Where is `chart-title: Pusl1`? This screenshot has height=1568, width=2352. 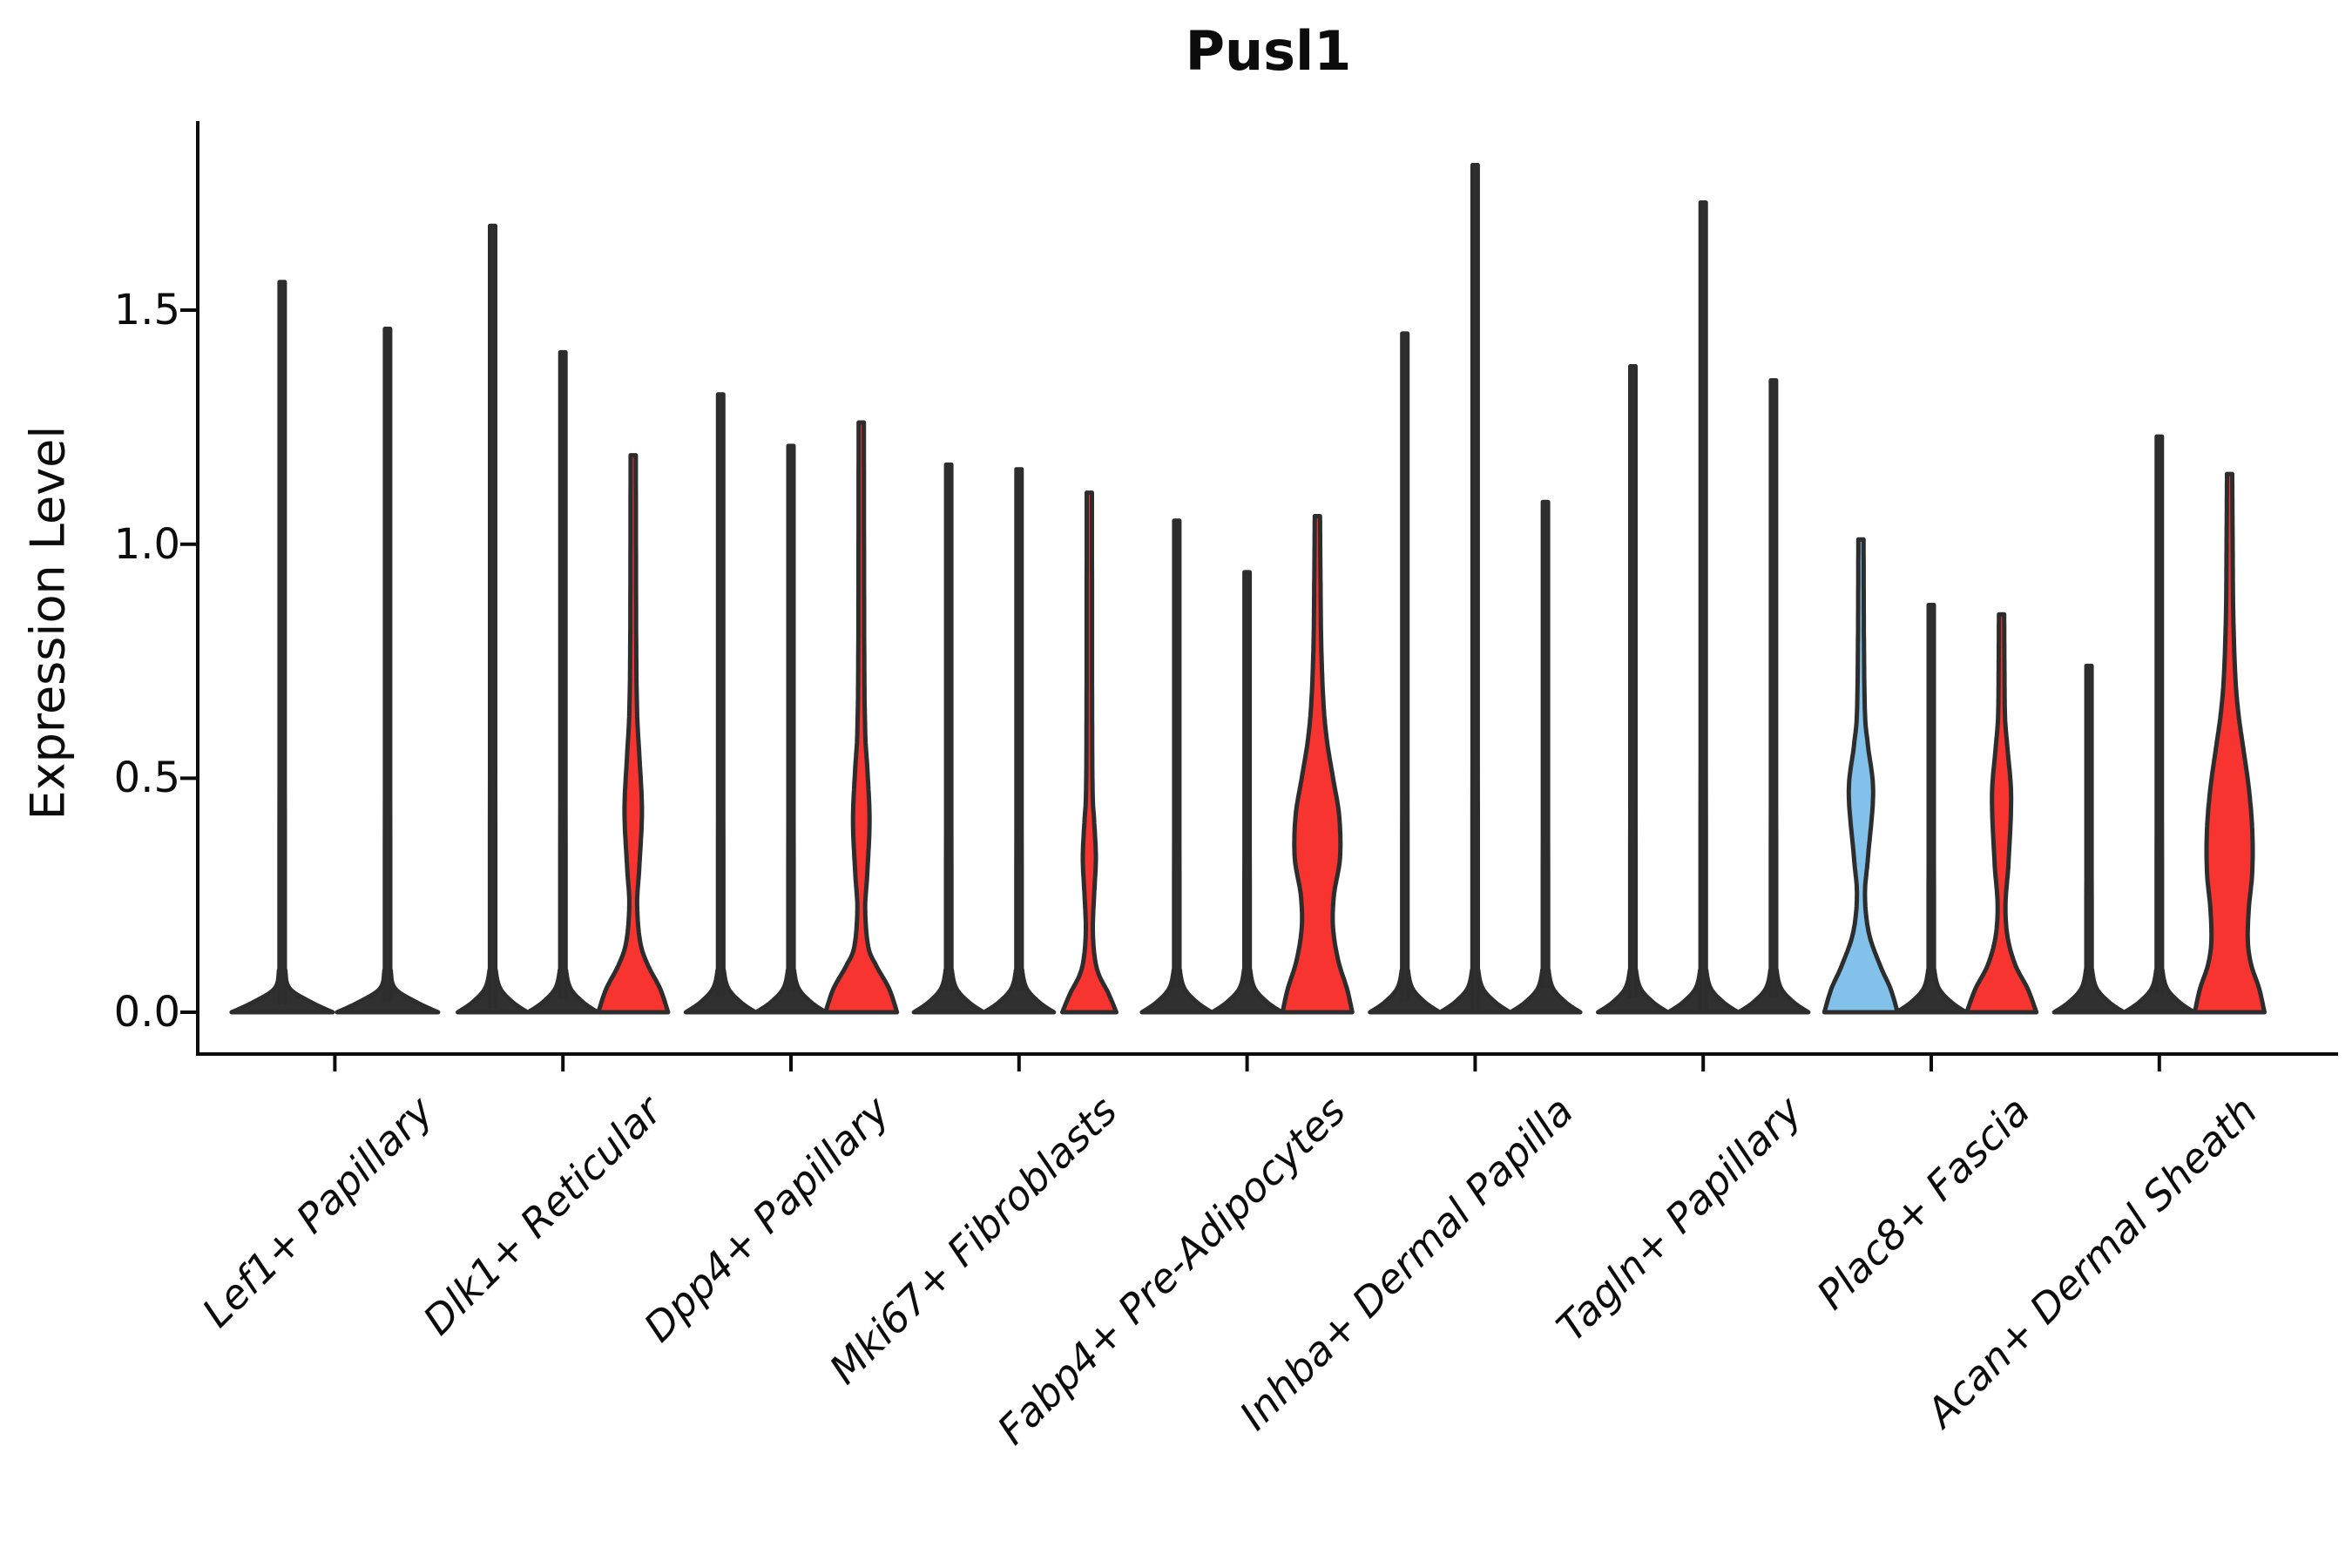 chart-title: Pusl1 is located at coordinates (1268, 51).